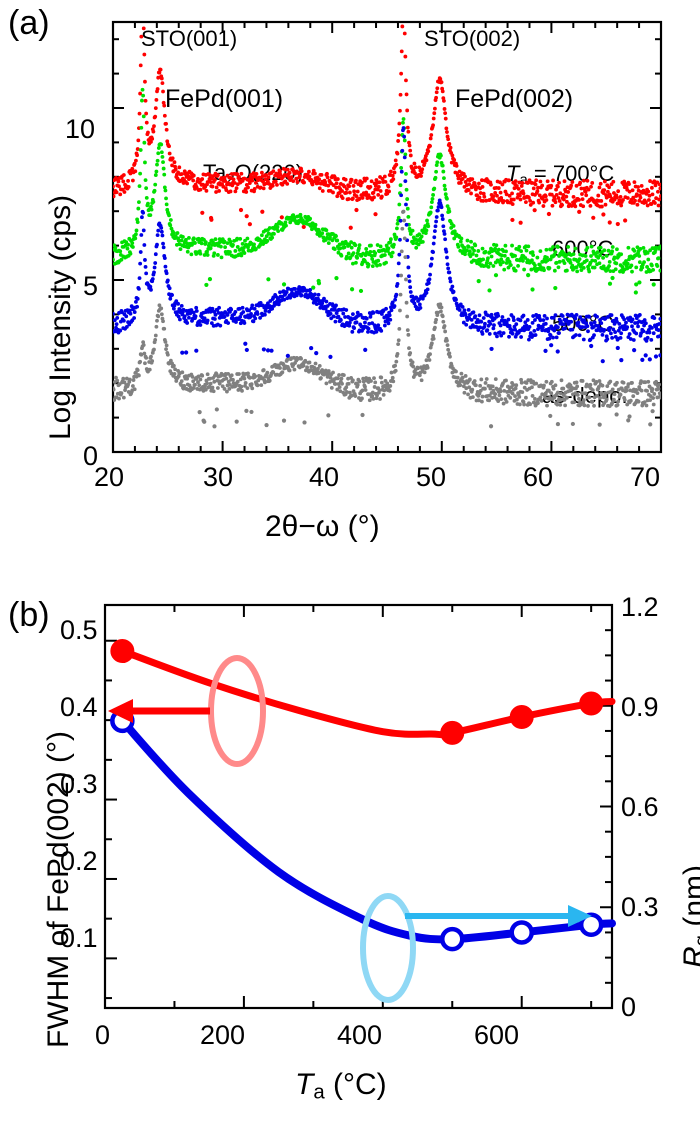  I want to click on panel-a-xtick-60: 60, so click(538, 477).